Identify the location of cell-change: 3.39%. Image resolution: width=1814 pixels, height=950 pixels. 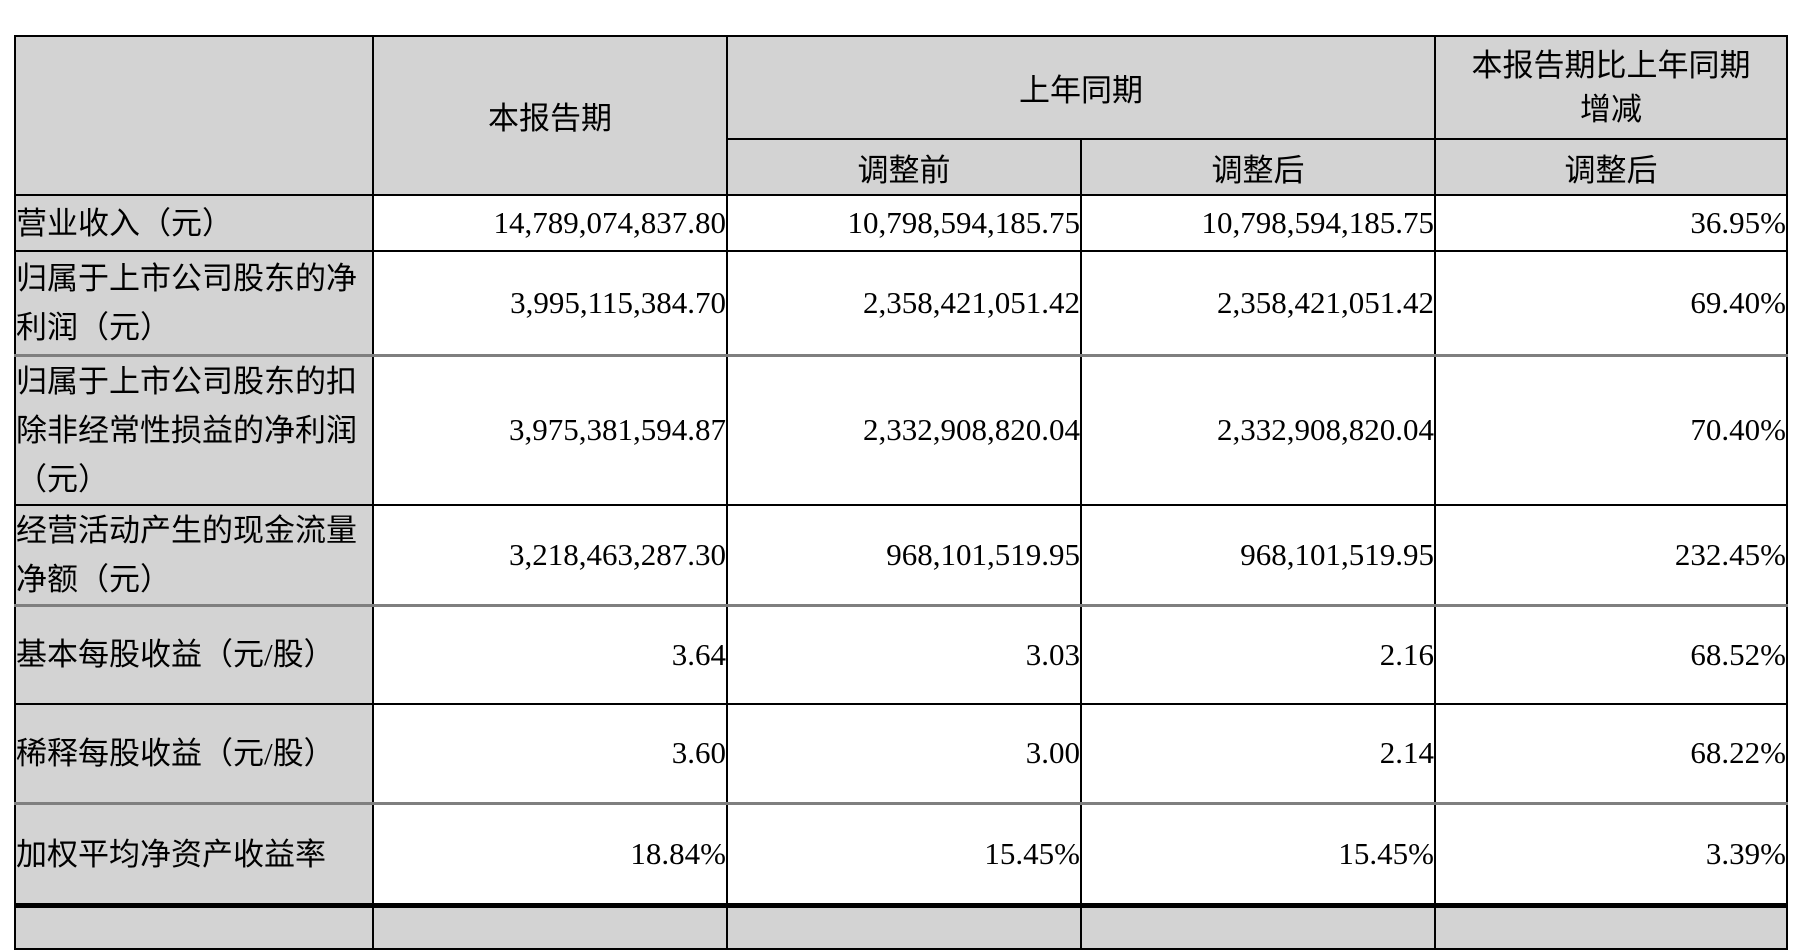
(1611, 854).